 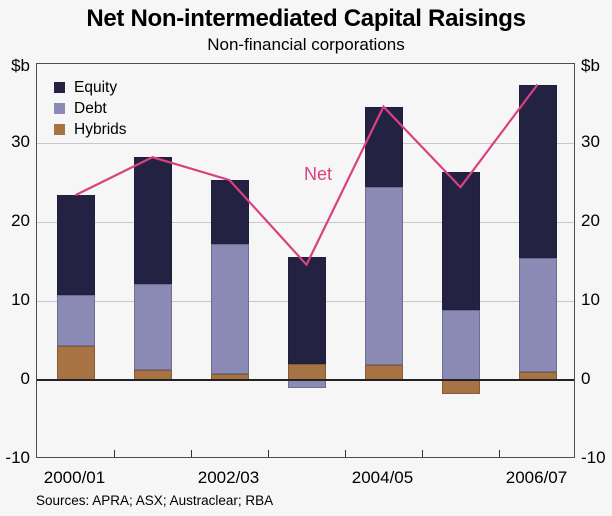 I want to click on x-axis-label-2006-07: 2006/07, so click(x=536, y=477).